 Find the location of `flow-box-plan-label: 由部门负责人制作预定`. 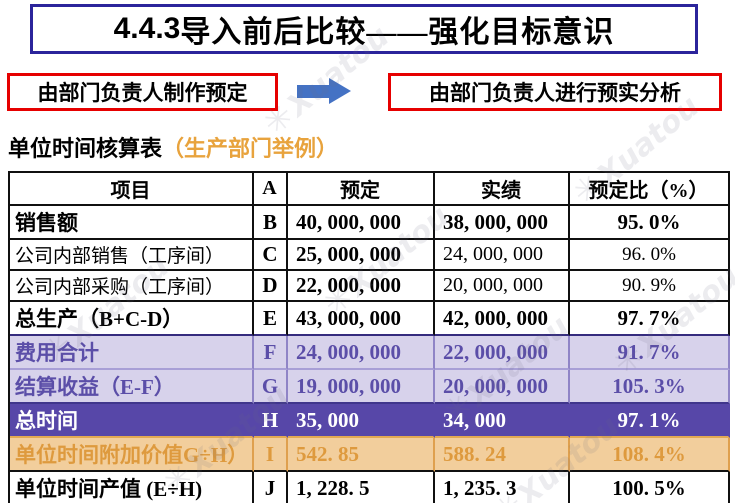

flow-box-plan-label: 由部门负责人制作预定 is located at coordinates (142, 93).